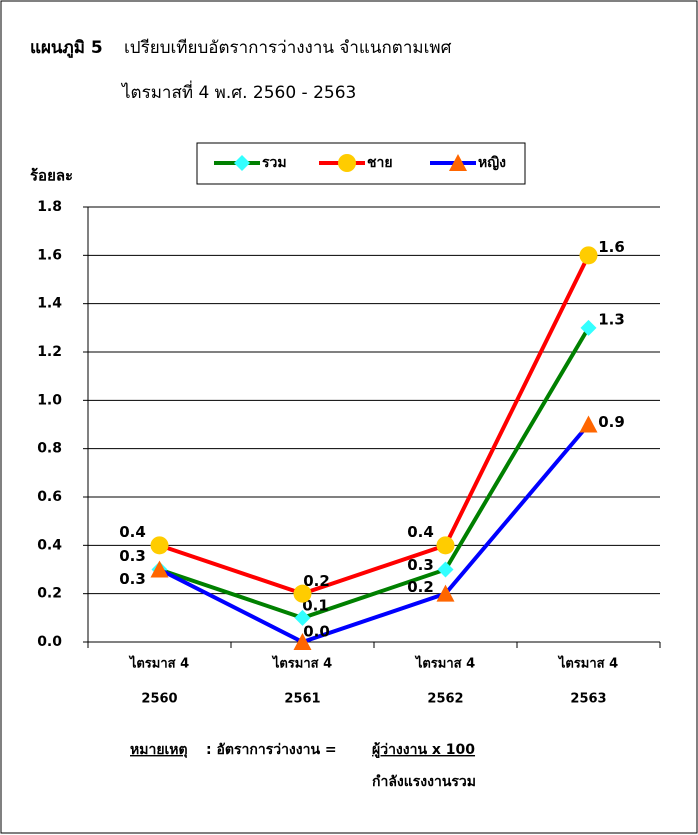  What do you see at coordinates (159, 750) in the screenshot?
I see `note-label: หมายเหตุ` at bounding box center [159, 750].